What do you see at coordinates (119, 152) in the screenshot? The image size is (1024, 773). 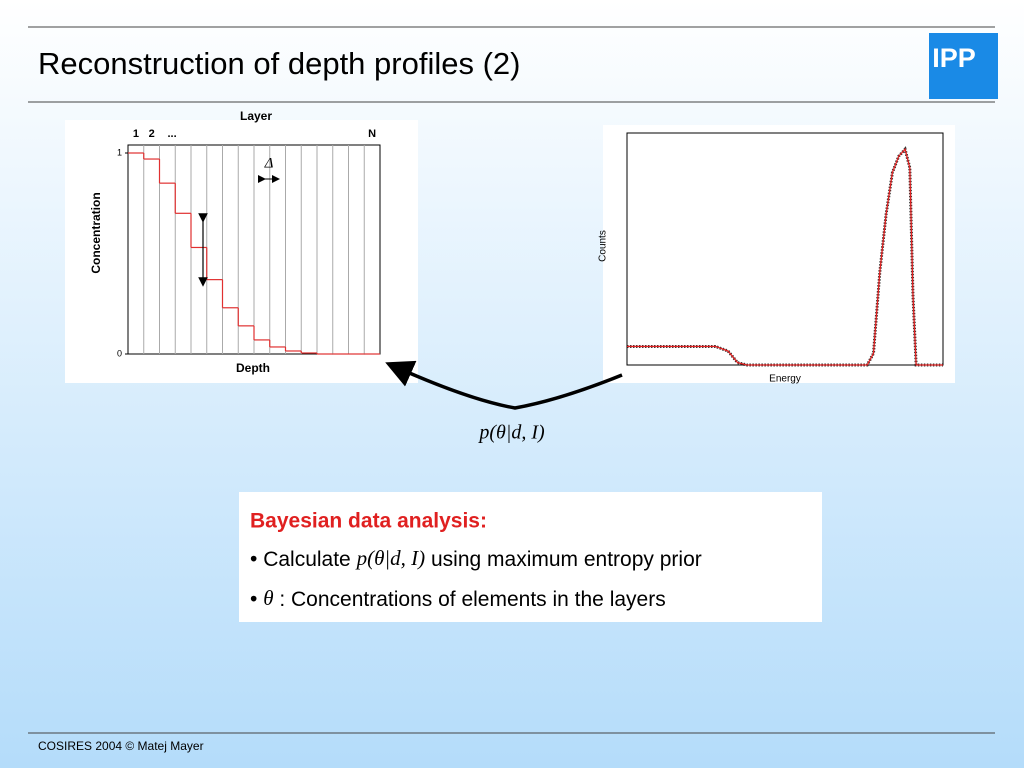 I see `y-tick-label: 1` at bounding box center [119, 152].